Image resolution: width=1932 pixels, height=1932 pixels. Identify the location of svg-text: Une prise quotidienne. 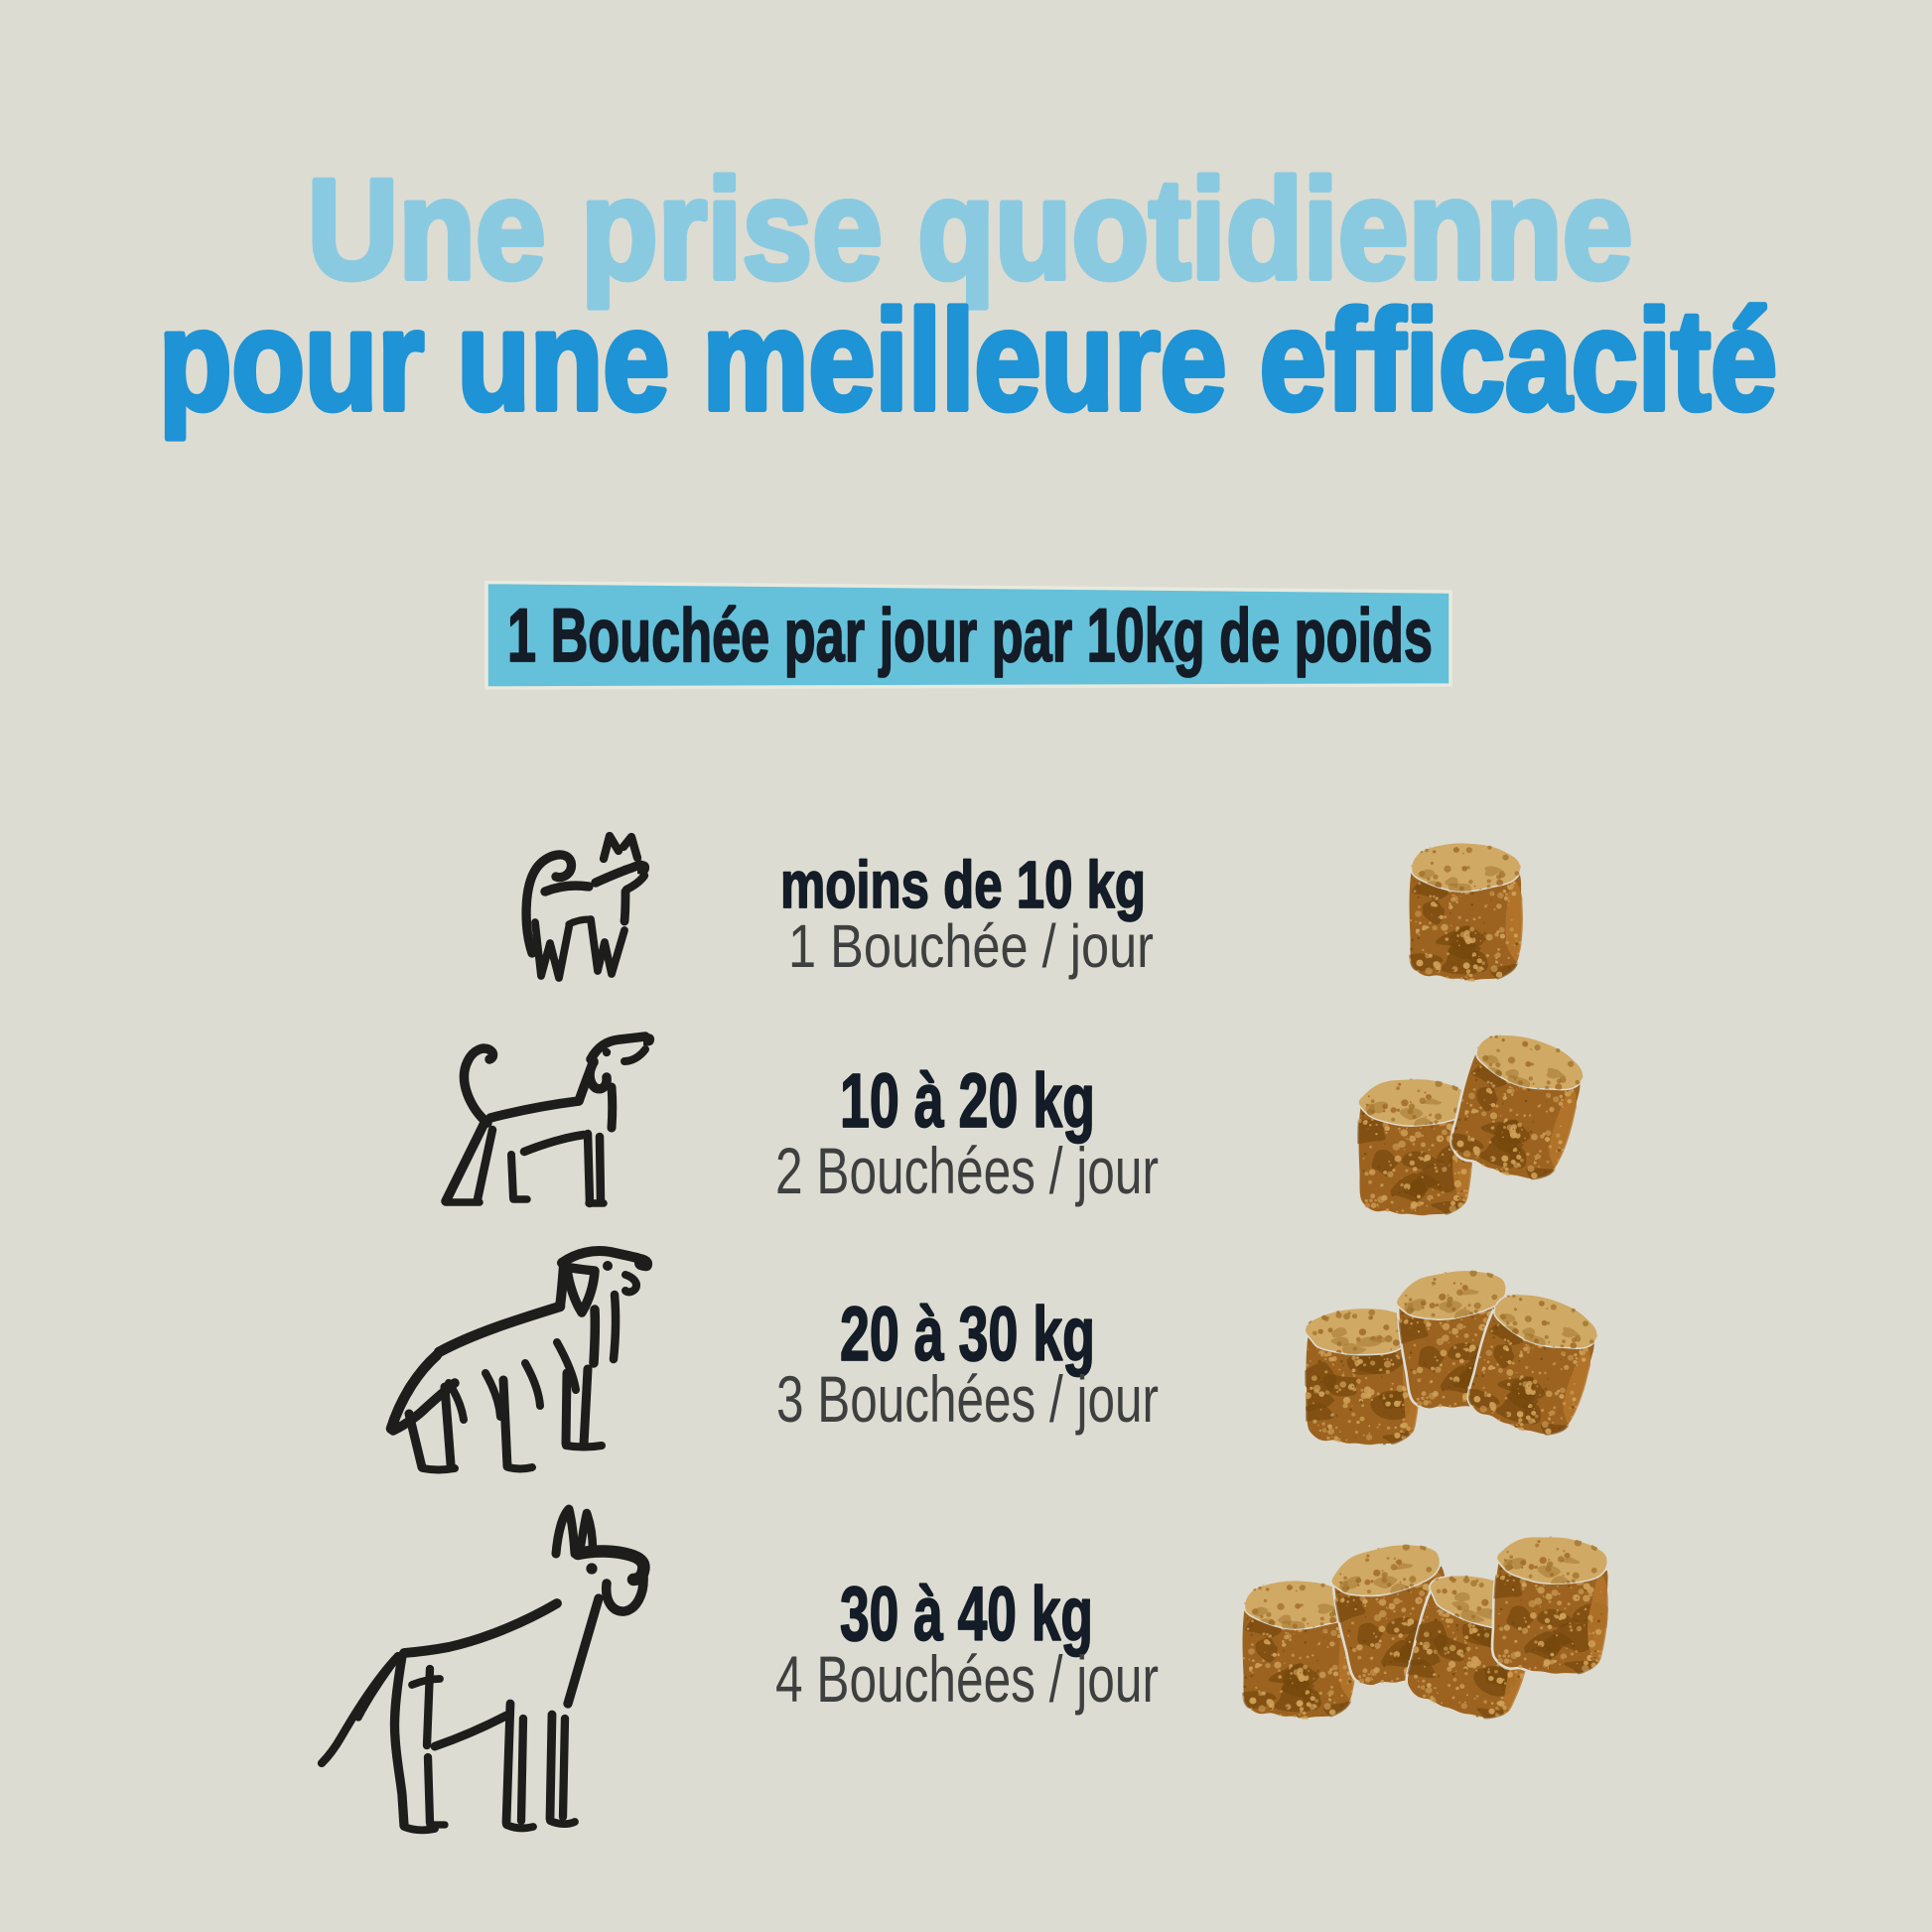
(971, 230).